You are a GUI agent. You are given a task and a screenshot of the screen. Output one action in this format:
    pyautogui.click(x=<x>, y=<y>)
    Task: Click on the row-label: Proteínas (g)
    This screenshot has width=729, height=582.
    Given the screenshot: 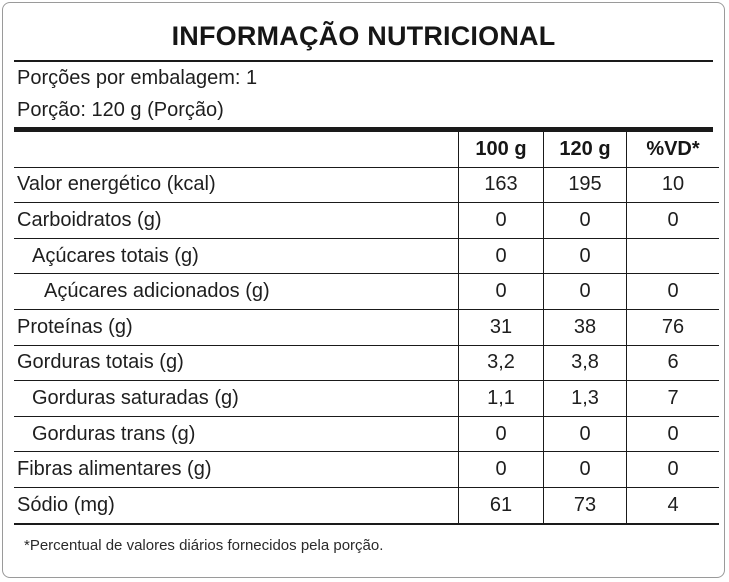 What is the action you would take?
    pyautogui.click(x=236, y=327)
    